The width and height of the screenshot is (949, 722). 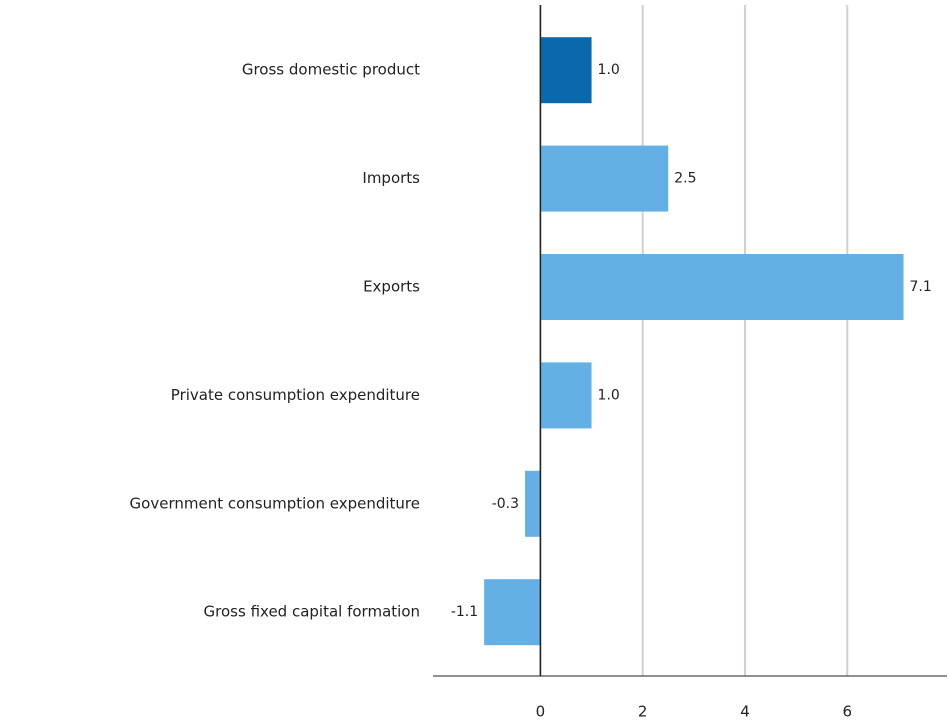 I want to click on x-tick-label: 0, so click(x=541, y=712).